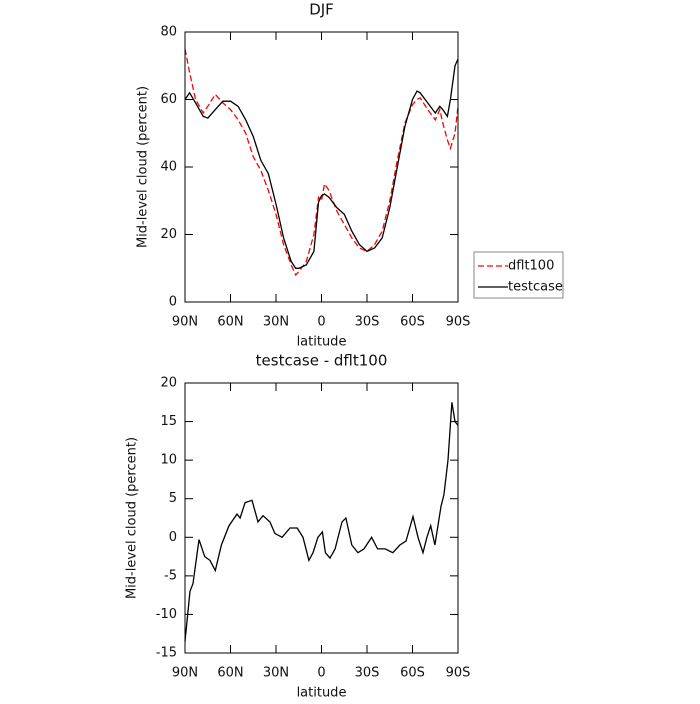 This screenshot has height=704, width=700. What do you see at coordinates (170, 575) in the screenshot?
I see `y-tick-label: -5` at bounding box center [170, 575].